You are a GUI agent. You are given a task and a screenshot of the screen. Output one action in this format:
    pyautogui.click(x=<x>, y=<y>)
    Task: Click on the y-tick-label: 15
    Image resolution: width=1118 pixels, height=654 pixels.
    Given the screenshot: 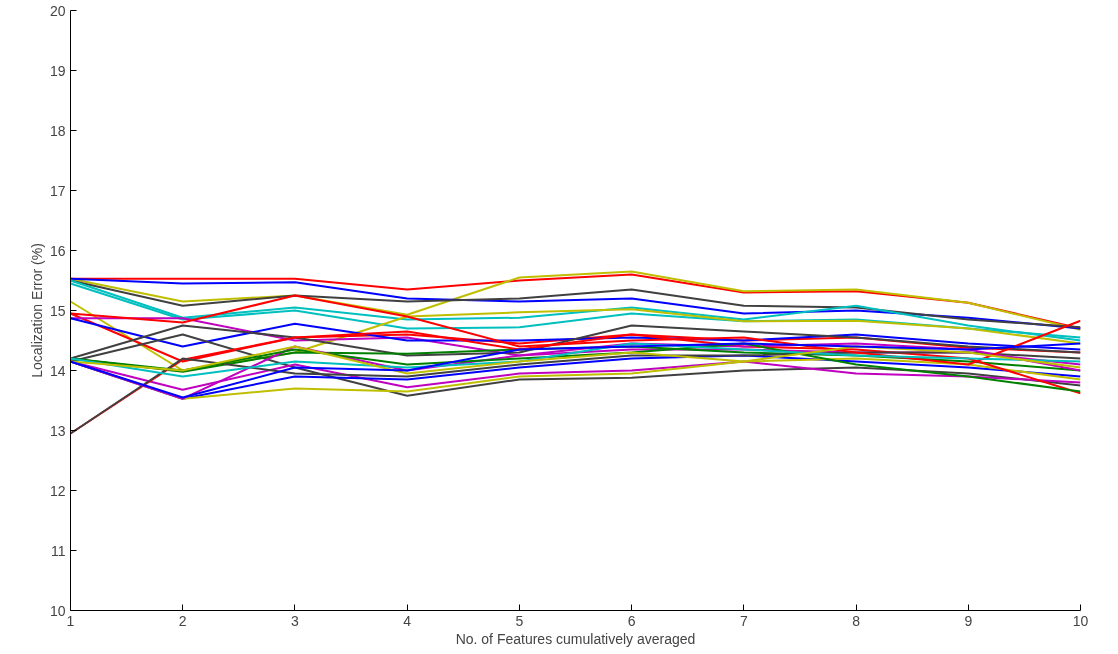 What is the action you would take?
    pyautogui.click(x=57, y=310)
    